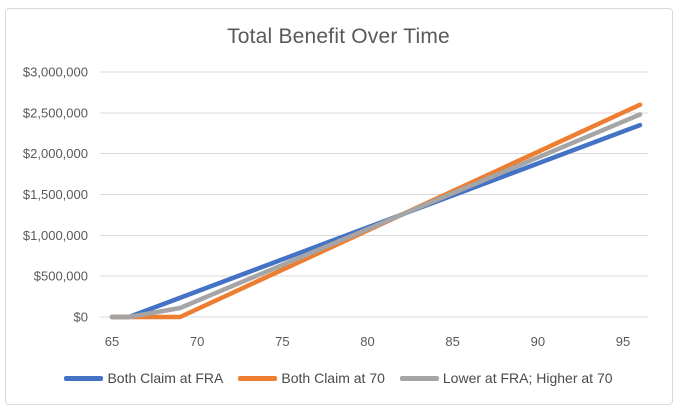 This screenshot has width=677, height=411. Describe the element at coordinates (112, 341) in the screenshot. I see `x-tick-label: 65` at that location.